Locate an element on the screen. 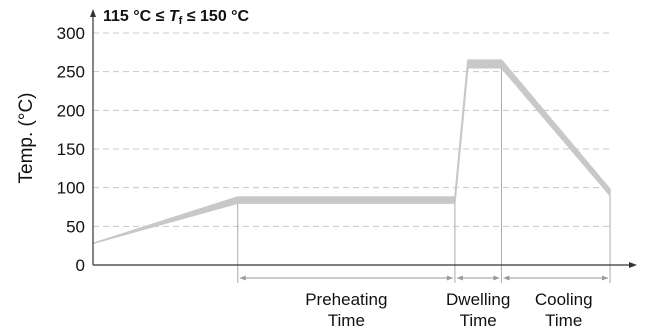  title-suffix: ≤ 150 °C is located at coordinates (215, 16).